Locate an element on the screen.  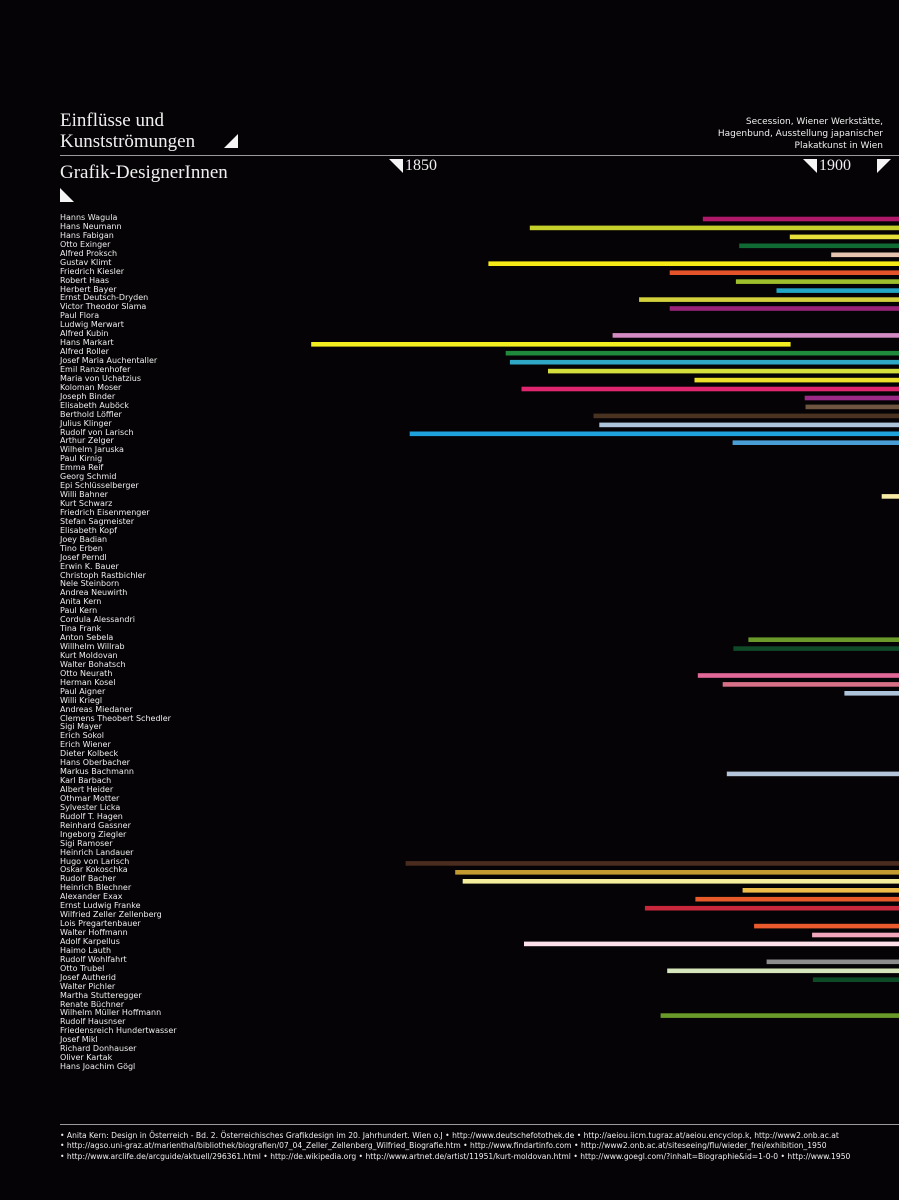
designer-name: Herman Kosel is located at coordinates (88, 682).